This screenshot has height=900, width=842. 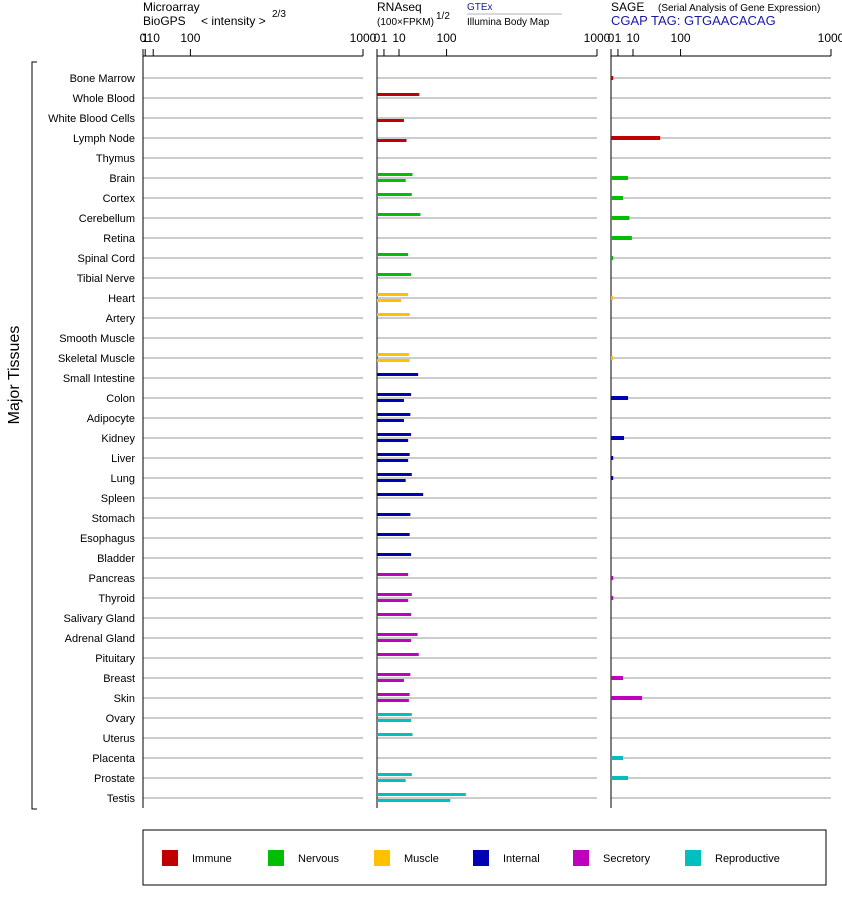 What do you see at coordinates (233, 21) in the screenshot?
I see `microarray-scale-label: < intensity >` at bounding box center [233, 21].